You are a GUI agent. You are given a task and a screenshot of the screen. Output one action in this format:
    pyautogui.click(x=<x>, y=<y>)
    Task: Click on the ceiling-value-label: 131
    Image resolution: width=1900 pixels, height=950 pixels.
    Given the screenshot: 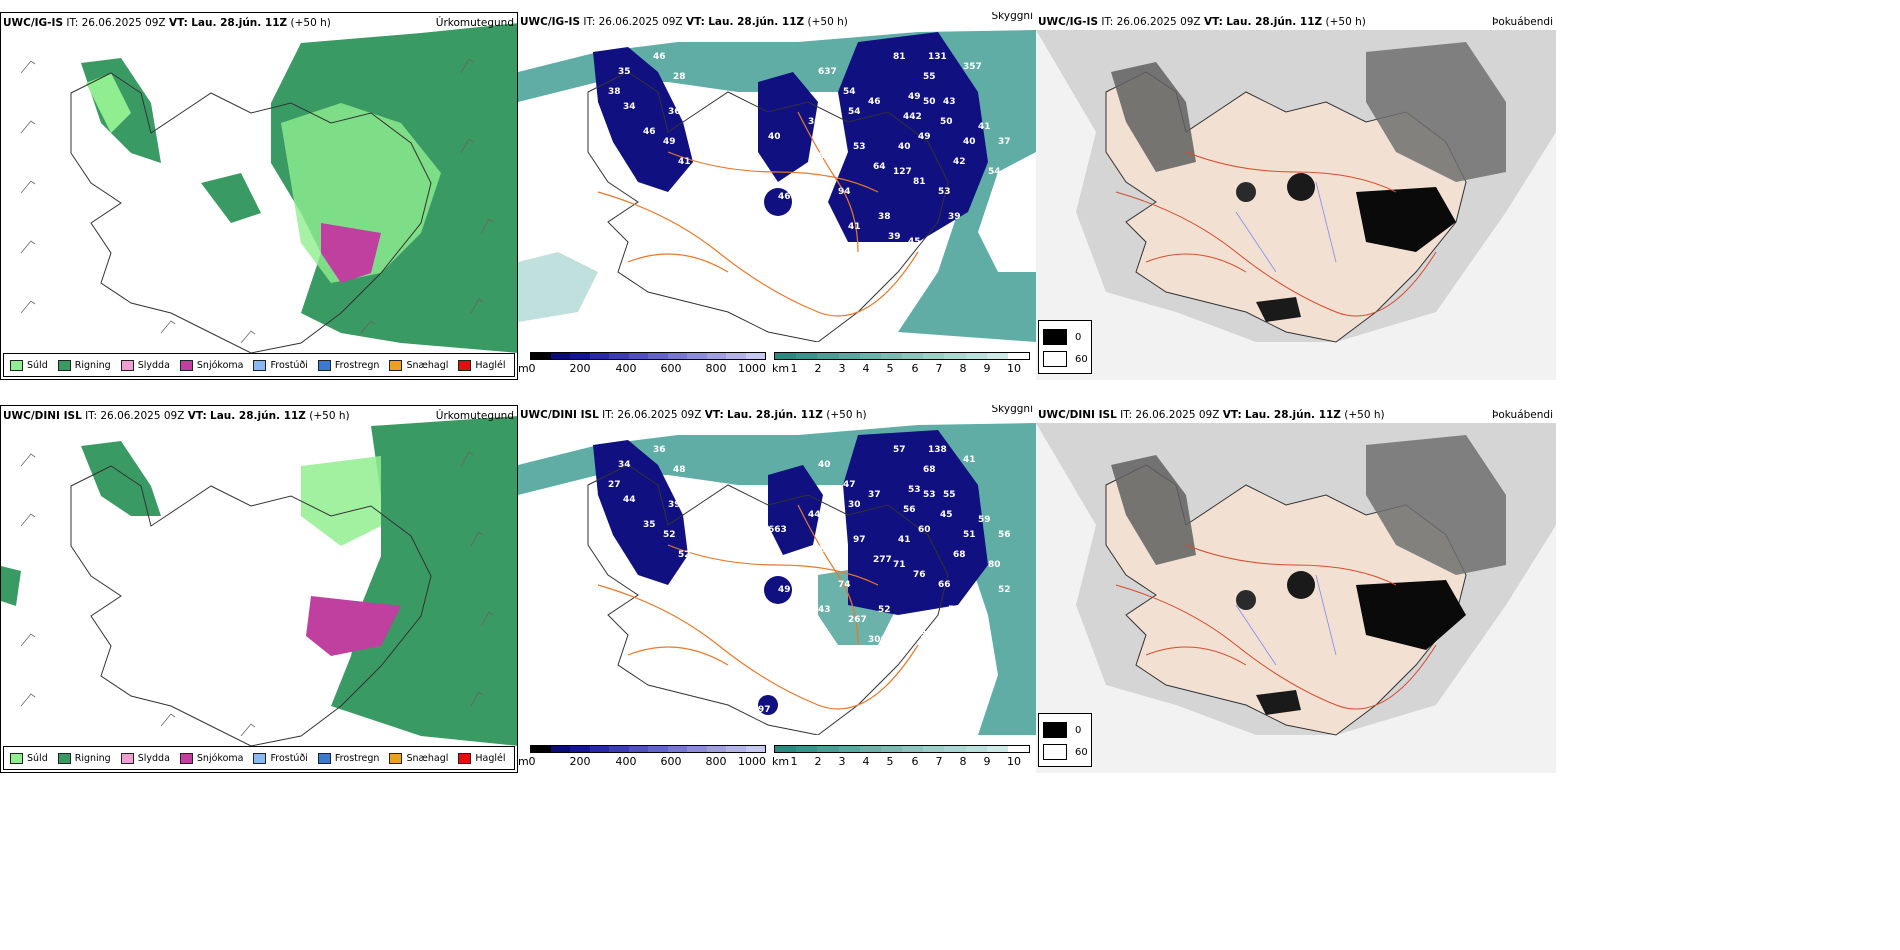 What is the action you would take?
    pyautogui.click(x=937, y=57)
    